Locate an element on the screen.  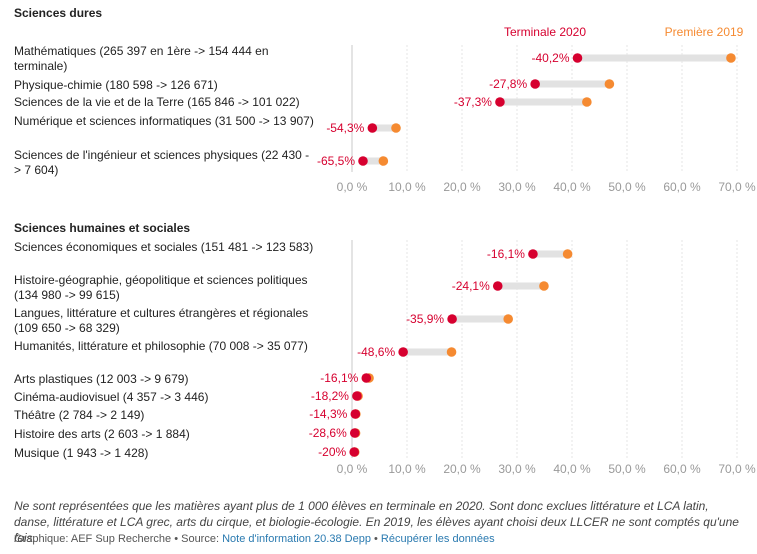
change-label: -37,3% is located at coordinates (473, 102).